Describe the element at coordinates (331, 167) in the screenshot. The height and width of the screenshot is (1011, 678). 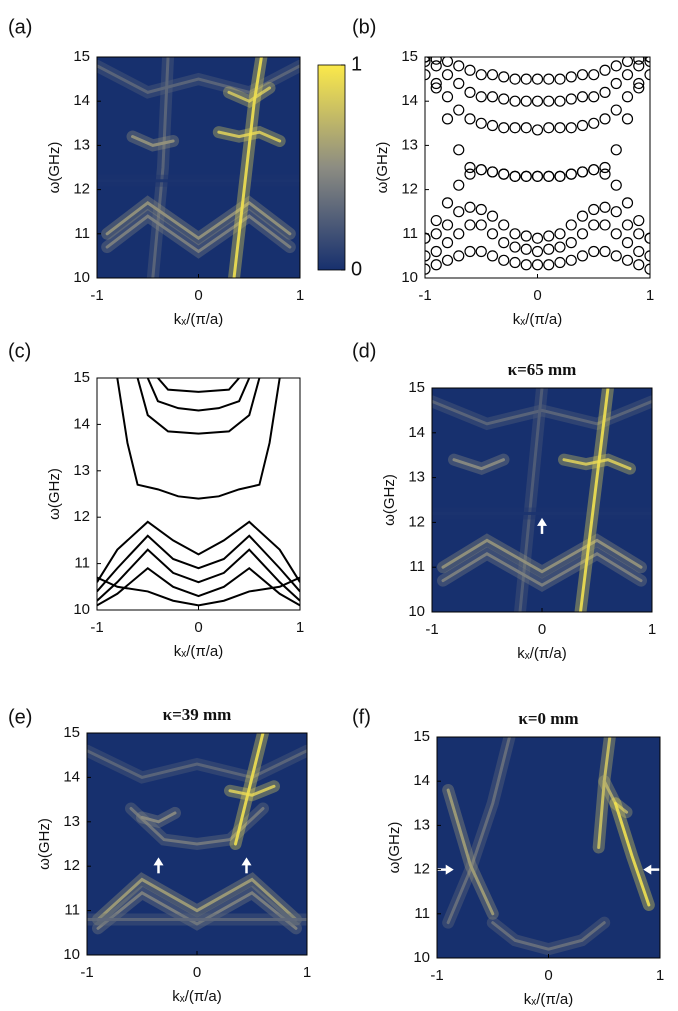
I see `colorbar` at that location.